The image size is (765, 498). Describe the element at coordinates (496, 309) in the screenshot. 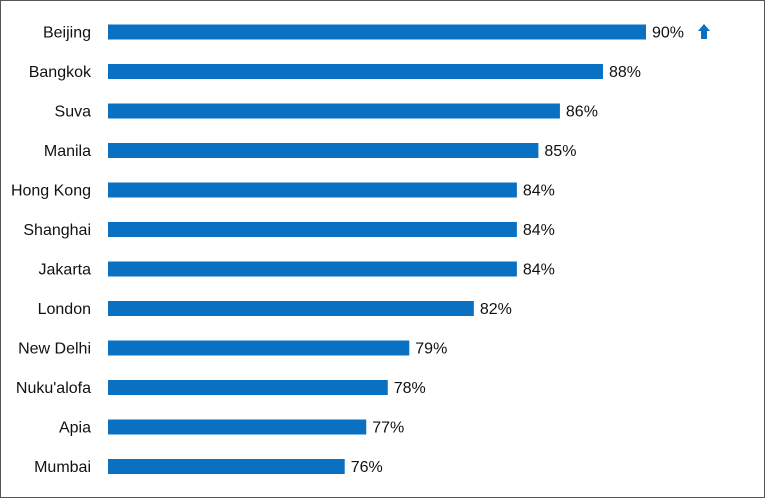

I see `value-label: 82%` at that location.